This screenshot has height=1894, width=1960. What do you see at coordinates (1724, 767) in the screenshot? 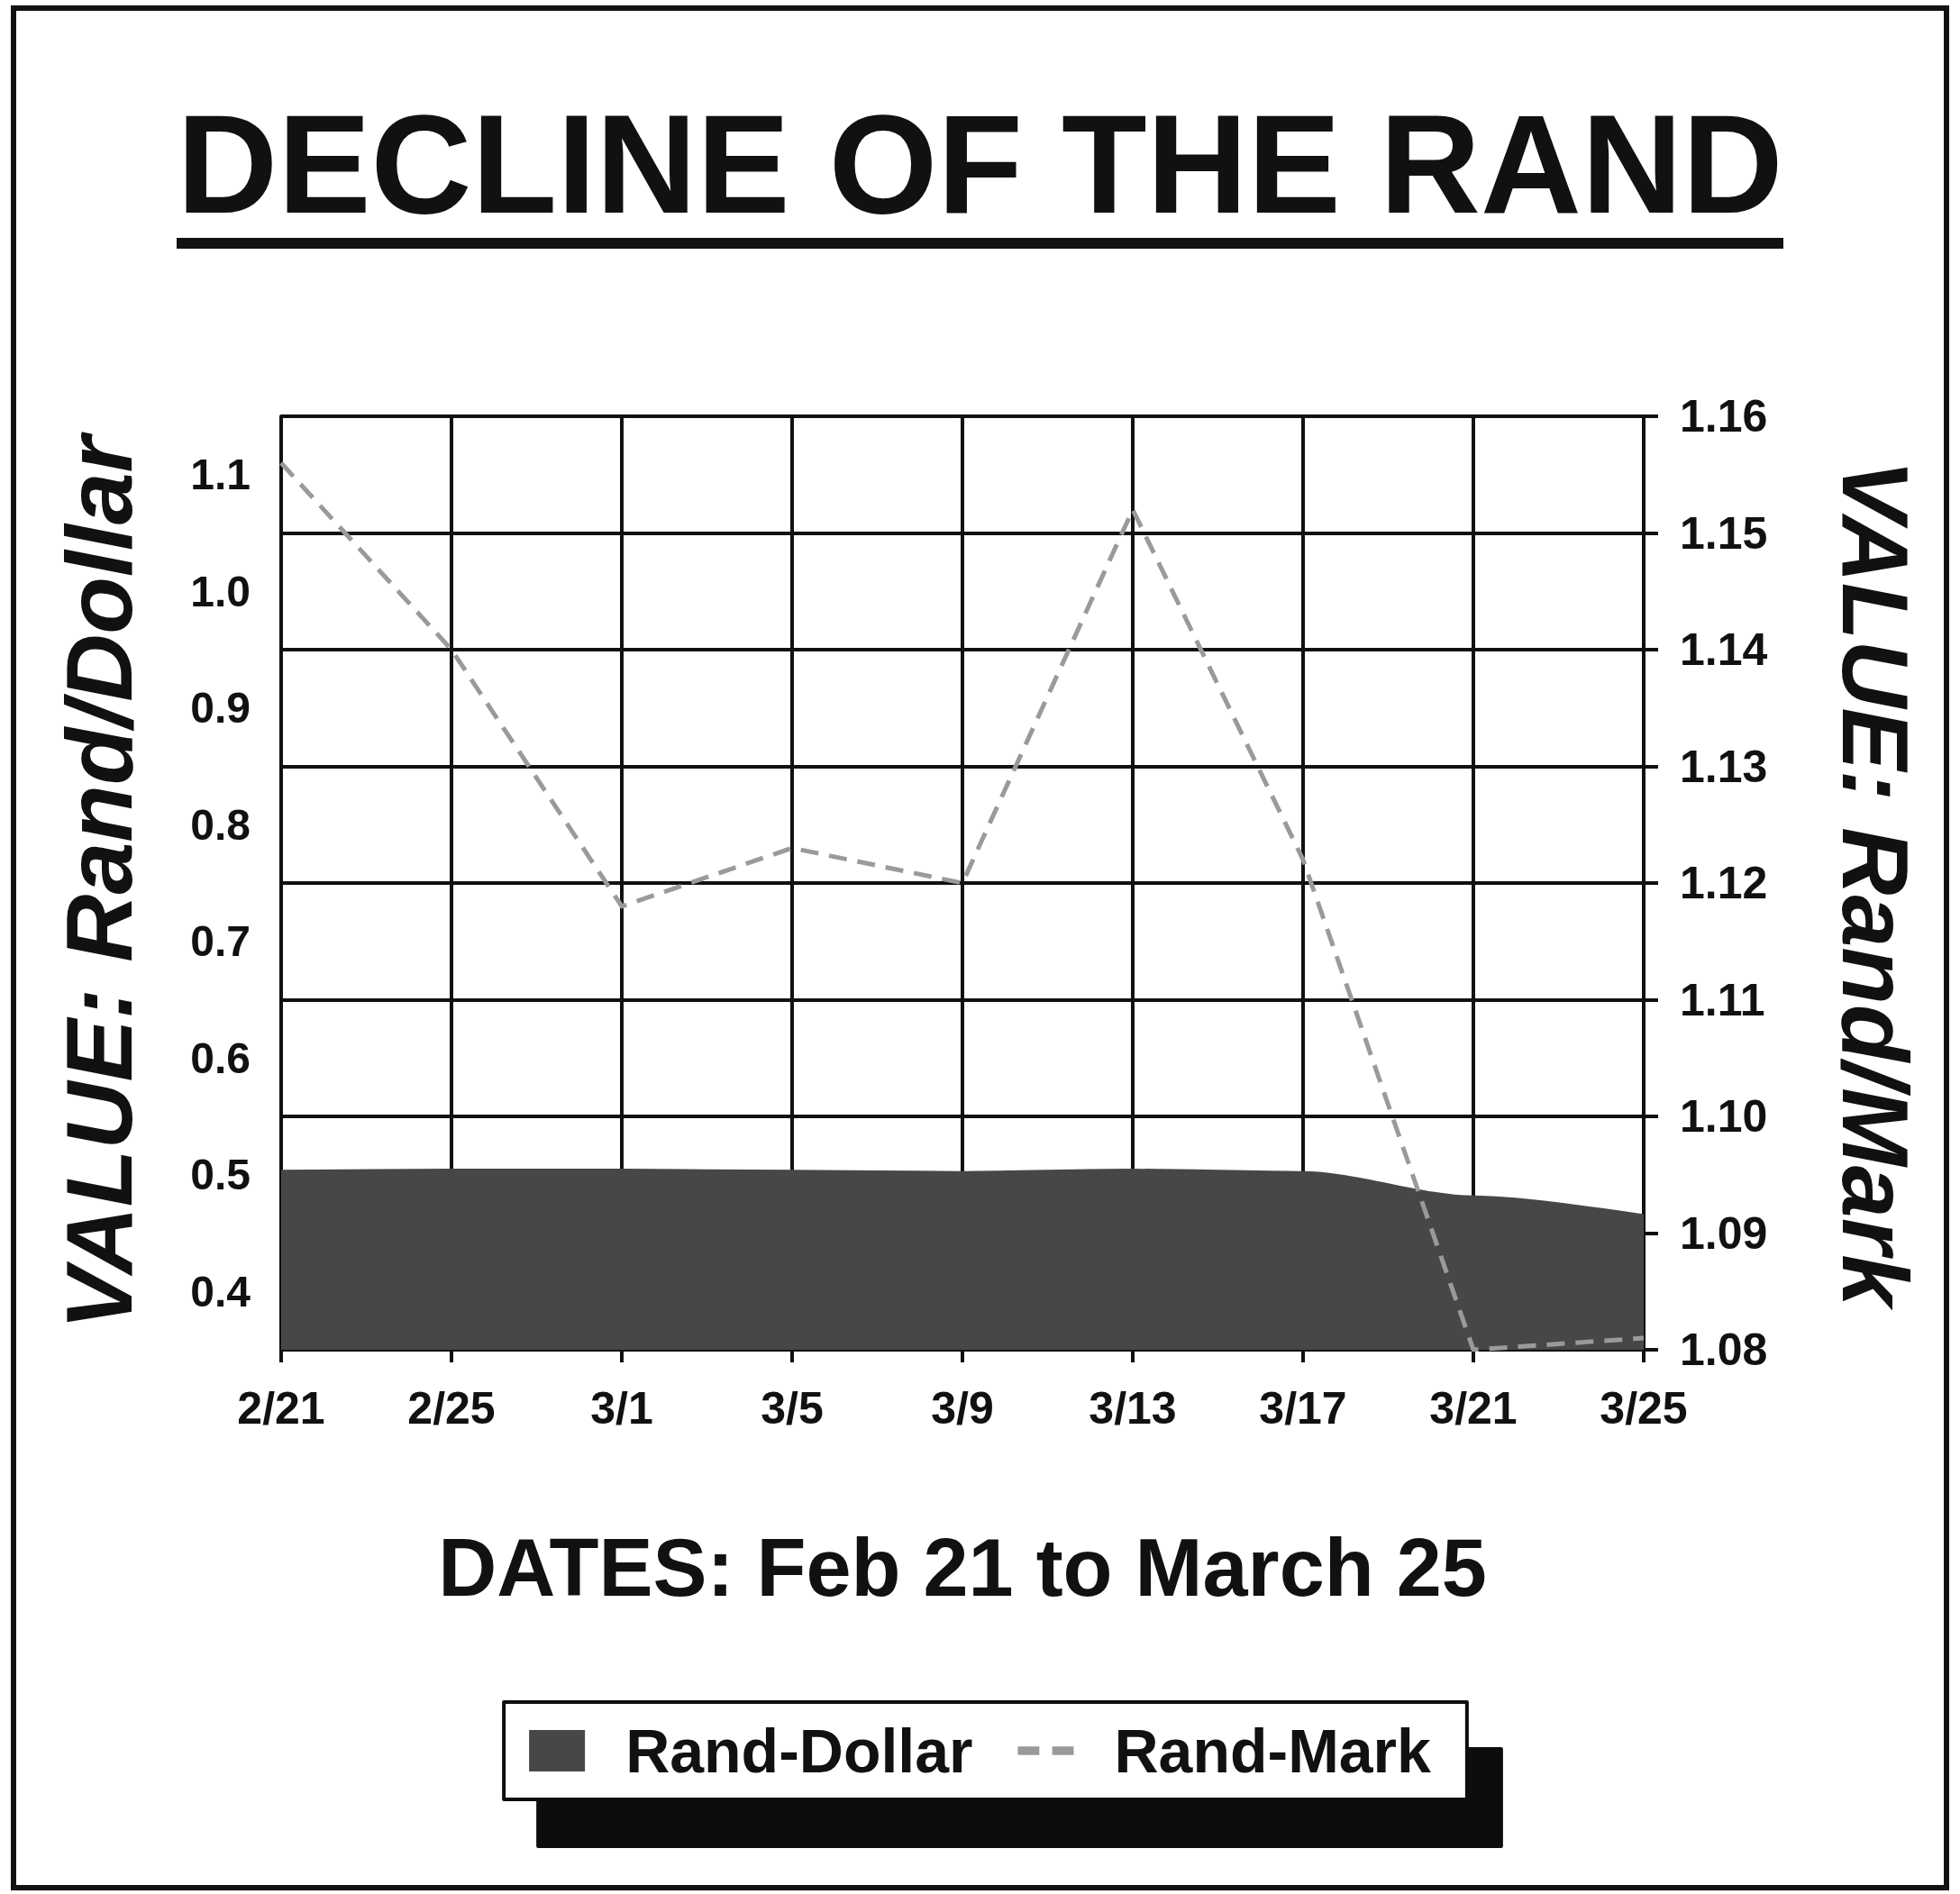
I see `y2-tick-label: 1.13` at bounding box center [1724, 767].